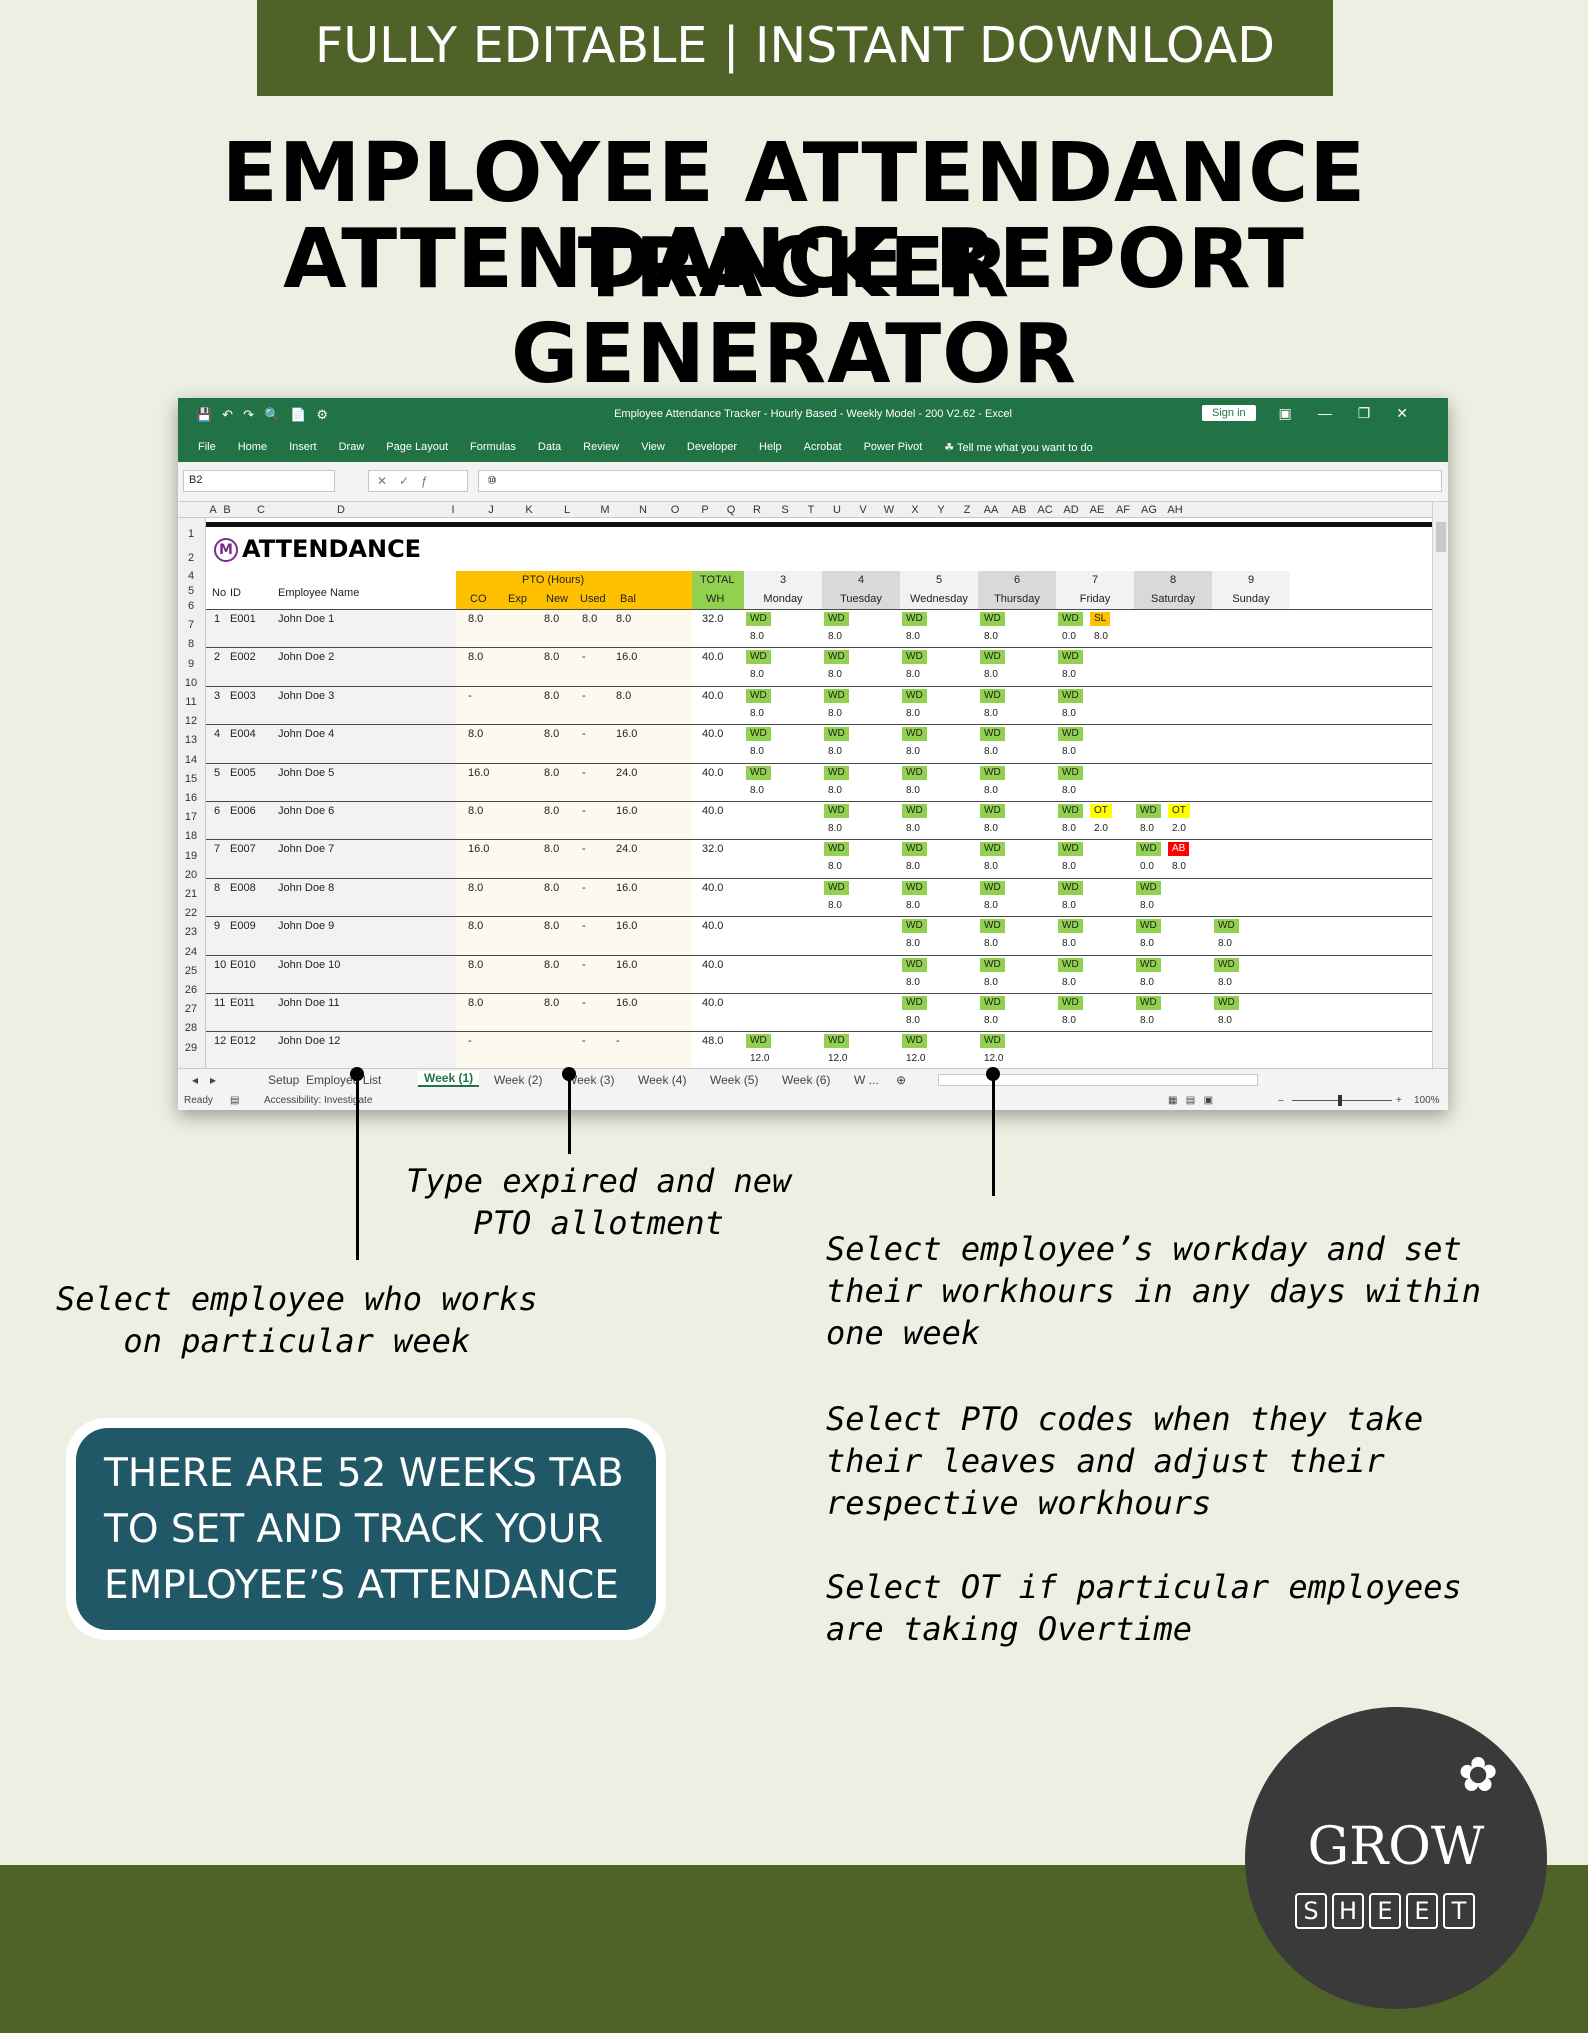  I want to click on column-header: J, so click(491, 510).